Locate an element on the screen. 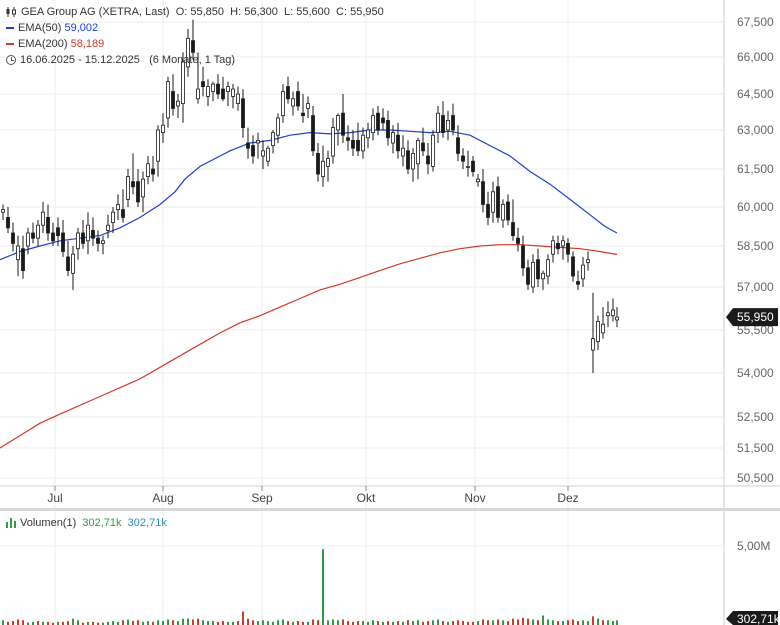 This screenshot has width=780, height=625. last-volume-badge is located at coordinates (752, 618).